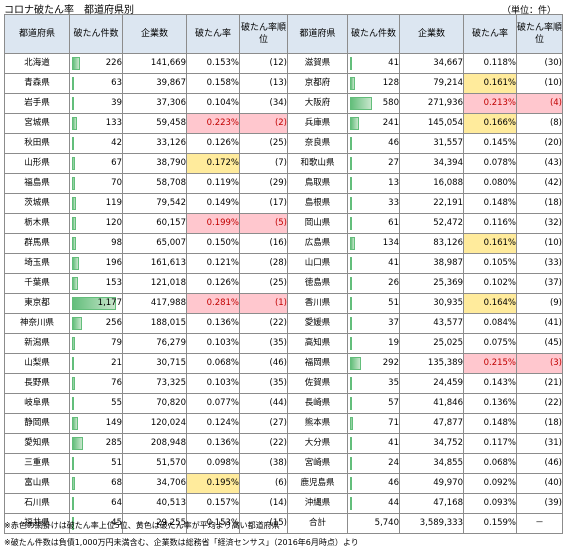 The height and width of the screenshot is (553, 566). Describe the element at coordinates (263, 363) in the screenshot. I see `rate-rank: (46)` at that location.